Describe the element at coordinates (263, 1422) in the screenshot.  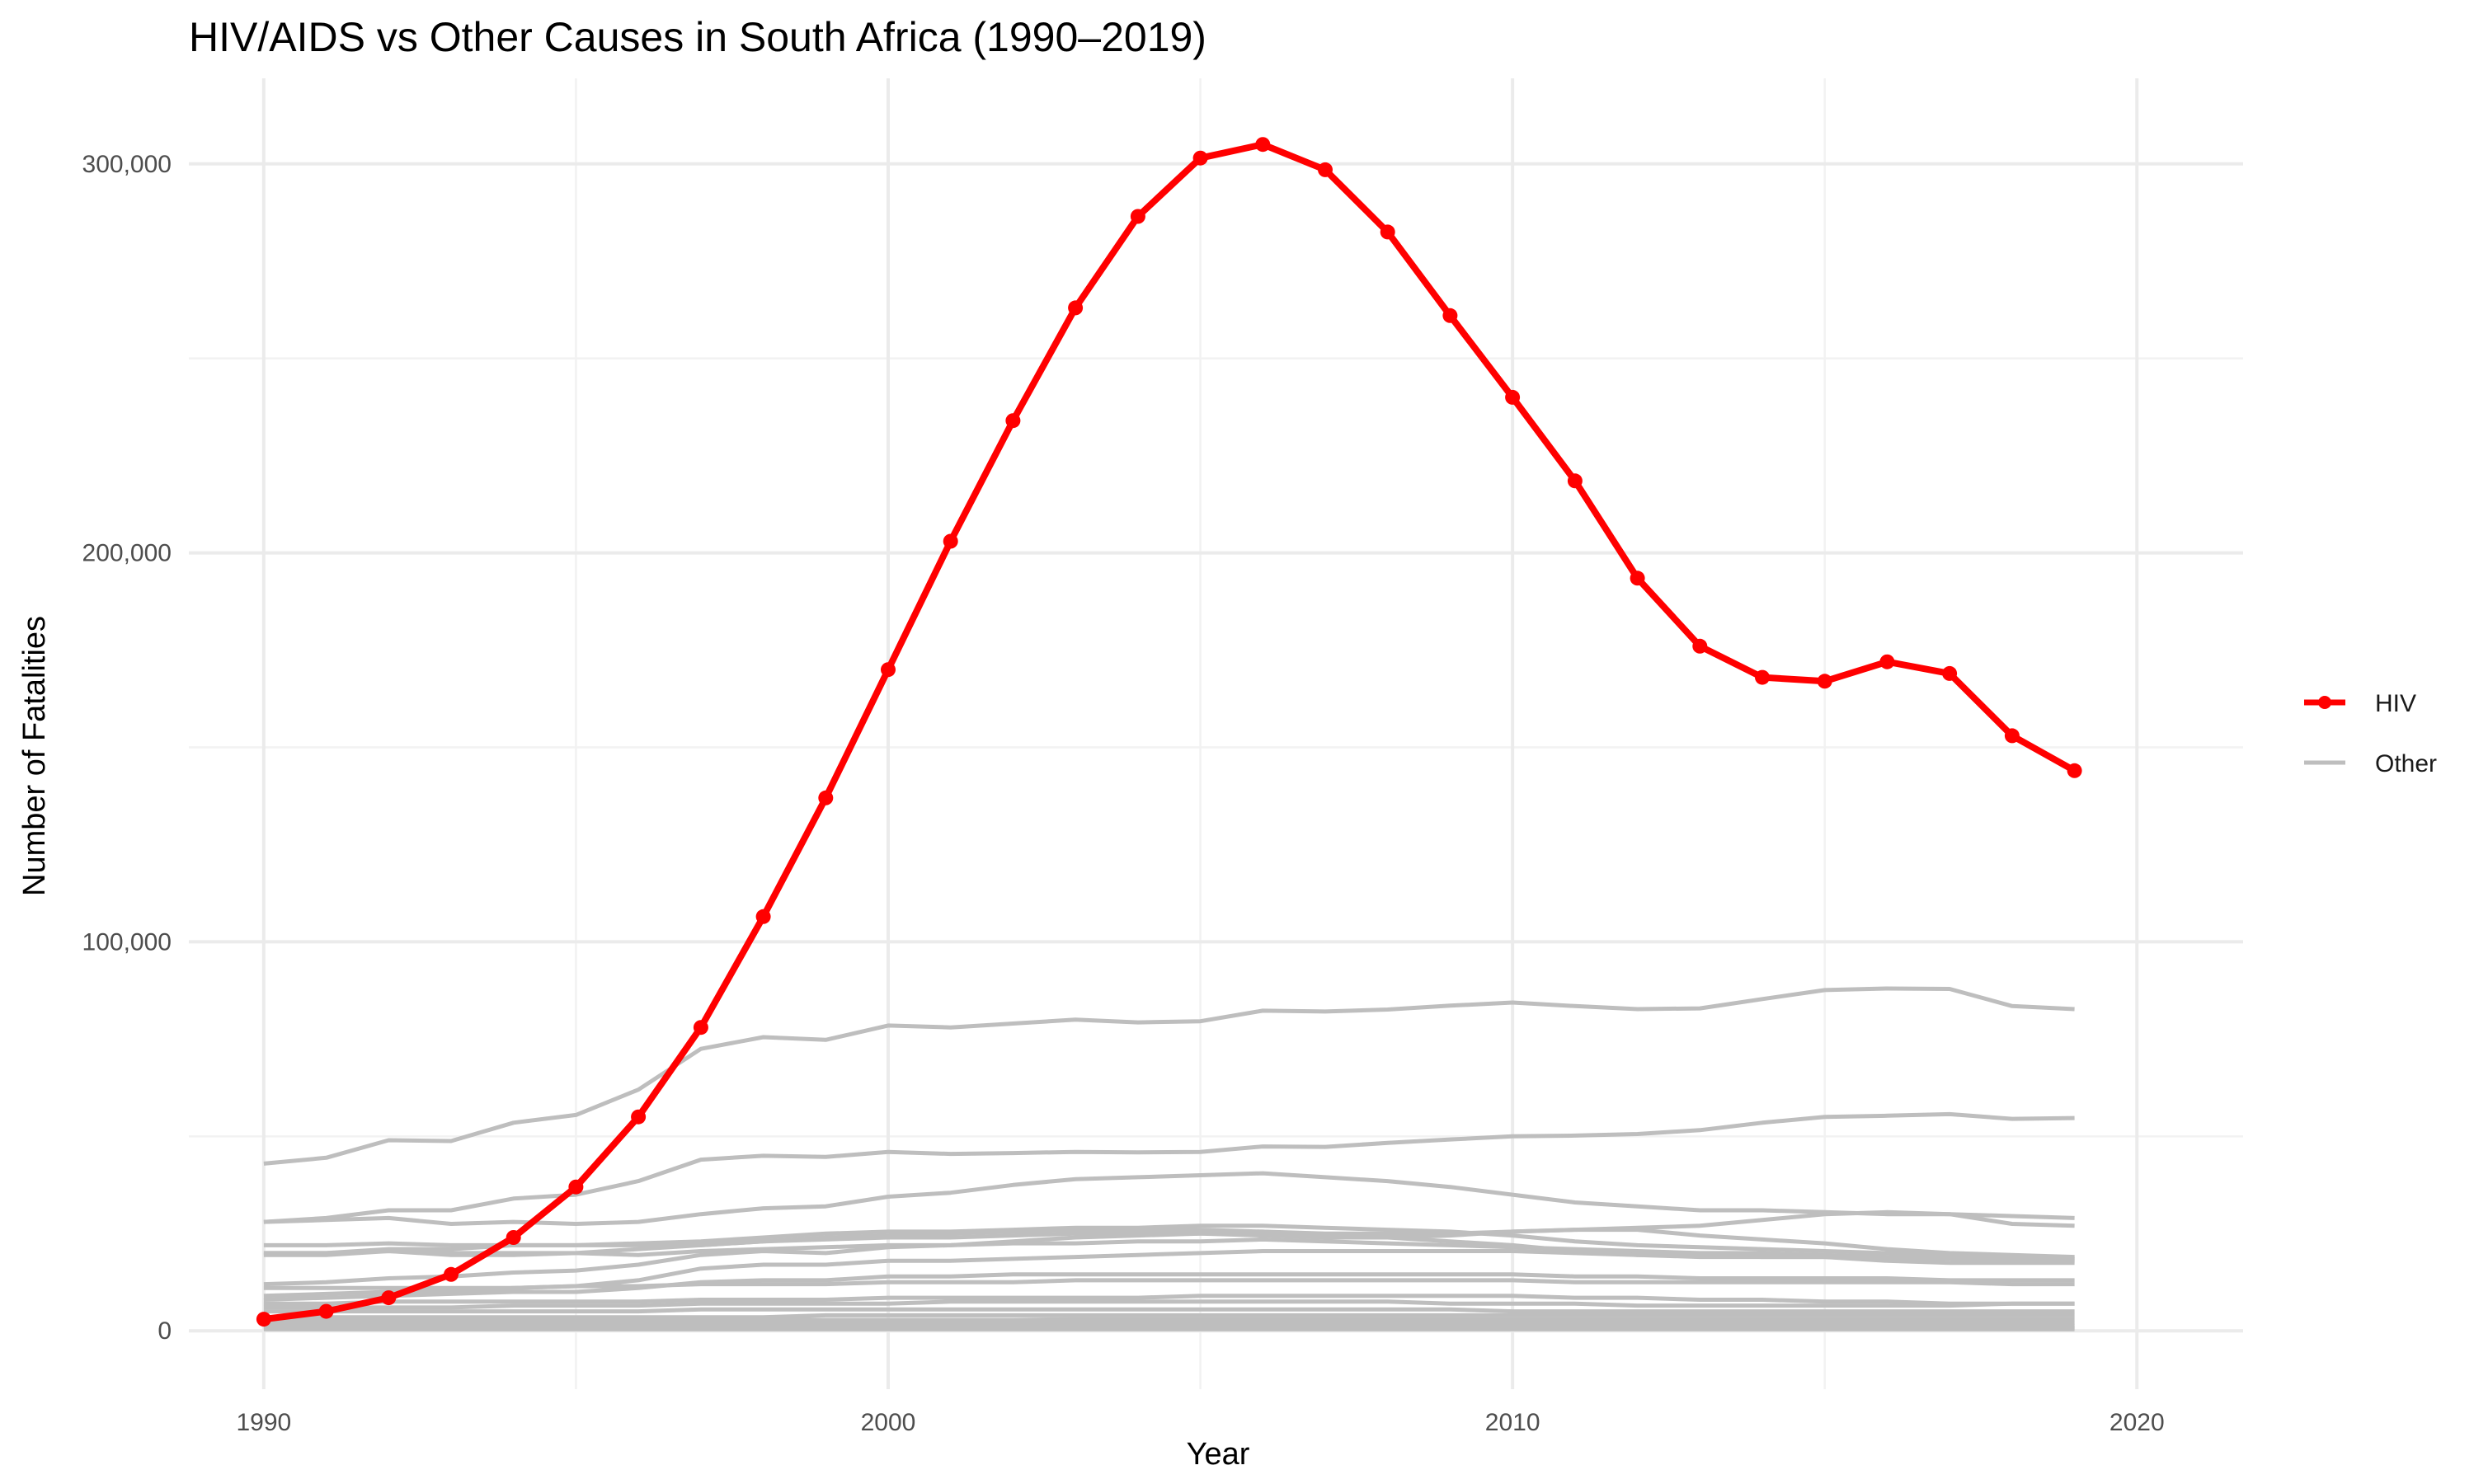
I see `x-tick-label: 1990` at that location.